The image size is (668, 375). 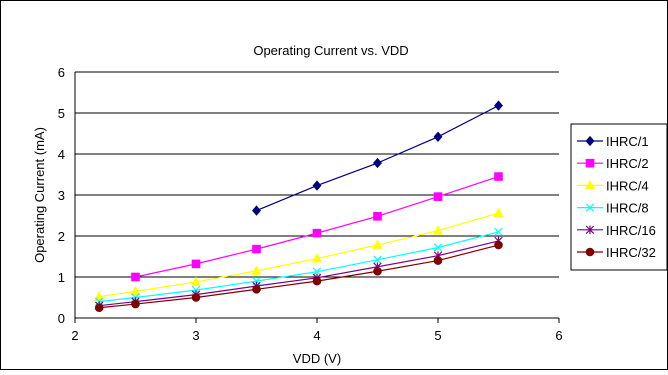 I want to click on y-tick-label: 0, so click(x=61, y=318).